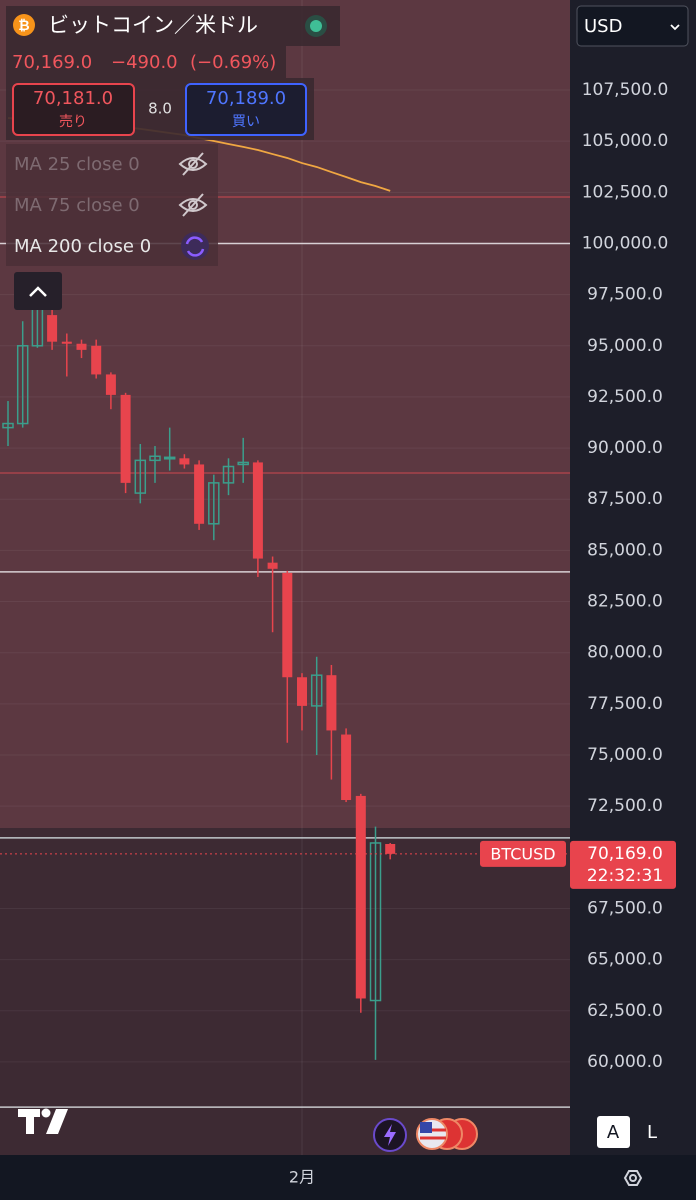 The width and height of the screenshot is (696, 1200). I want to click on flags, so click(447, 1134).